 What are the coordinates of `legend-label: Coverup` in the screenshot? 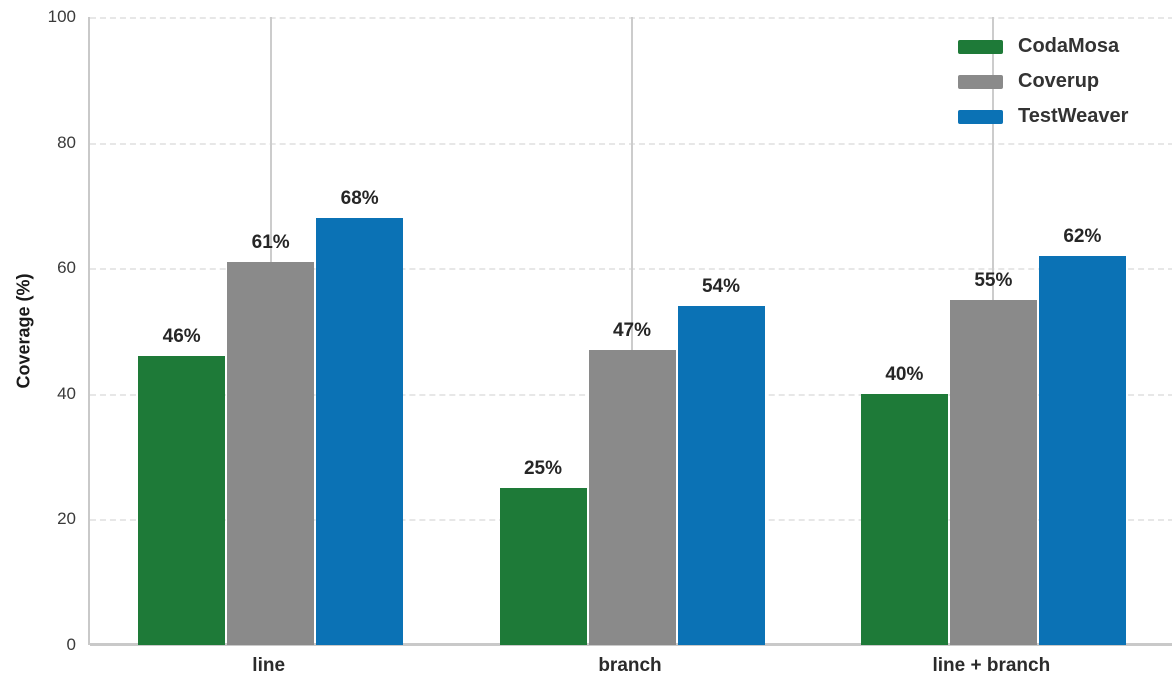 It's located at (1059, 81).